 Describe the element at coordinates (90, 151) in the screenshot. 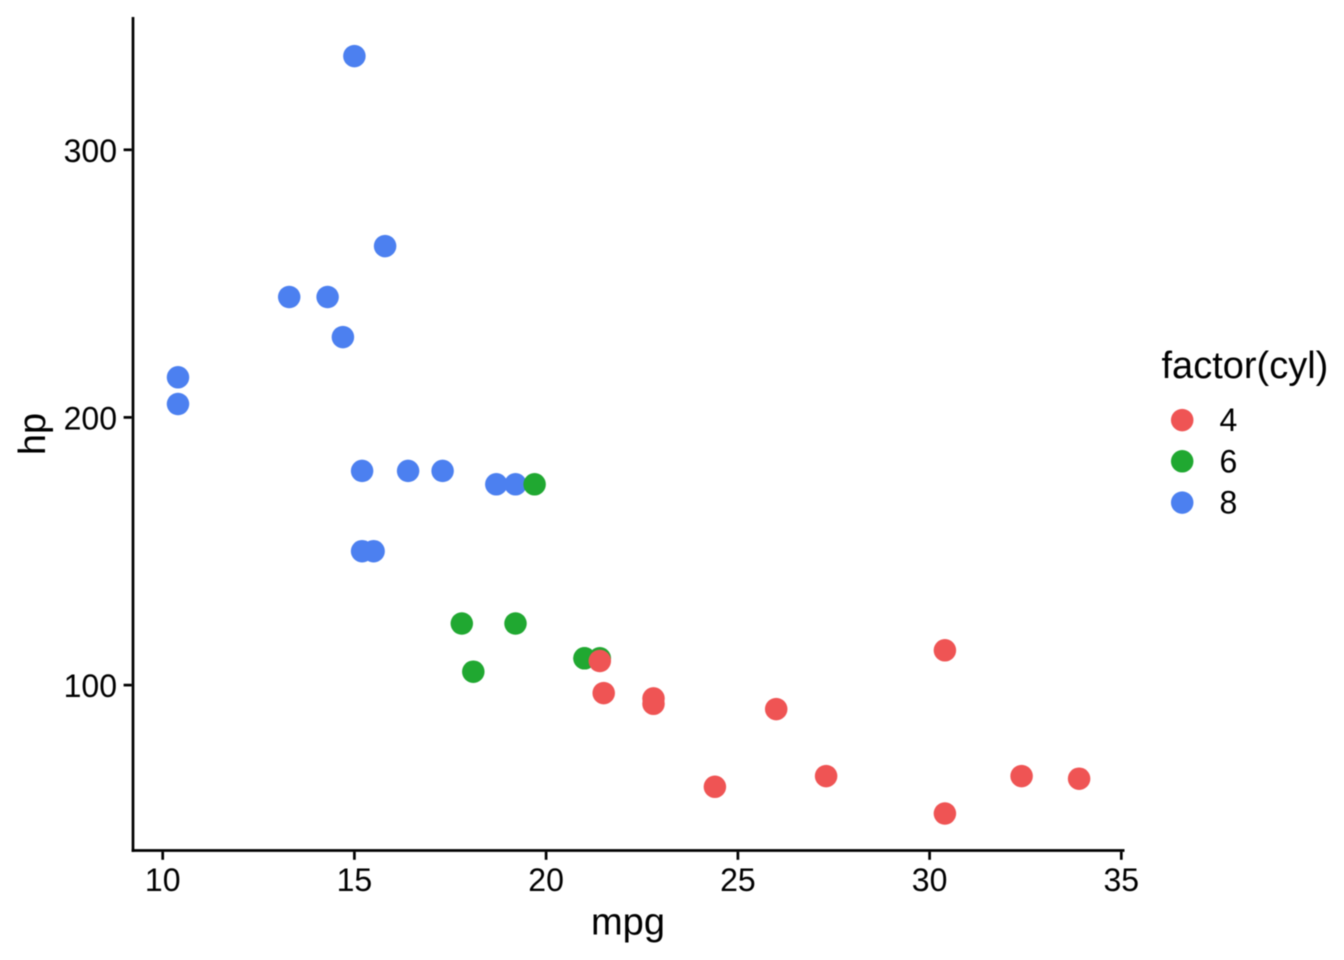

I see `svg-text: 300` at that location.